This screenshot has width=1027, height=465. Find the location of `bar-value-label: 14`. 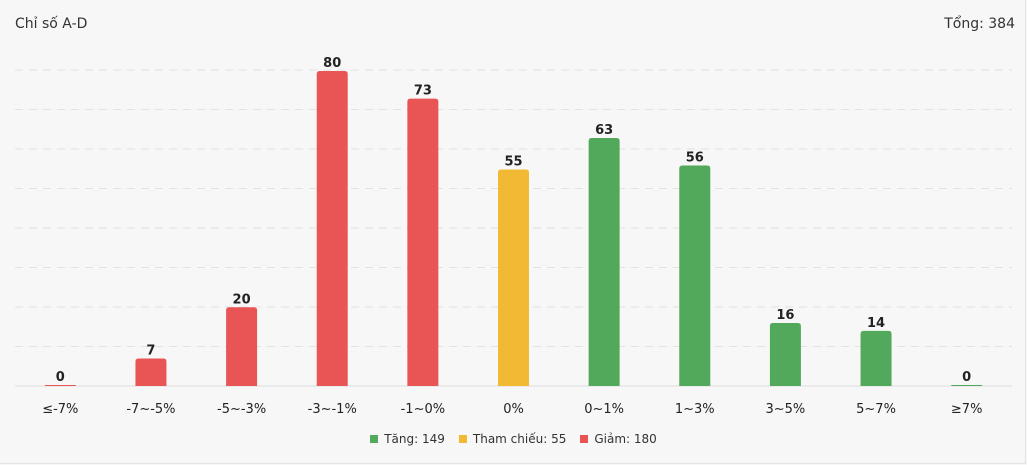

bar-value-label: 14 is located at coordinates (876, 323).